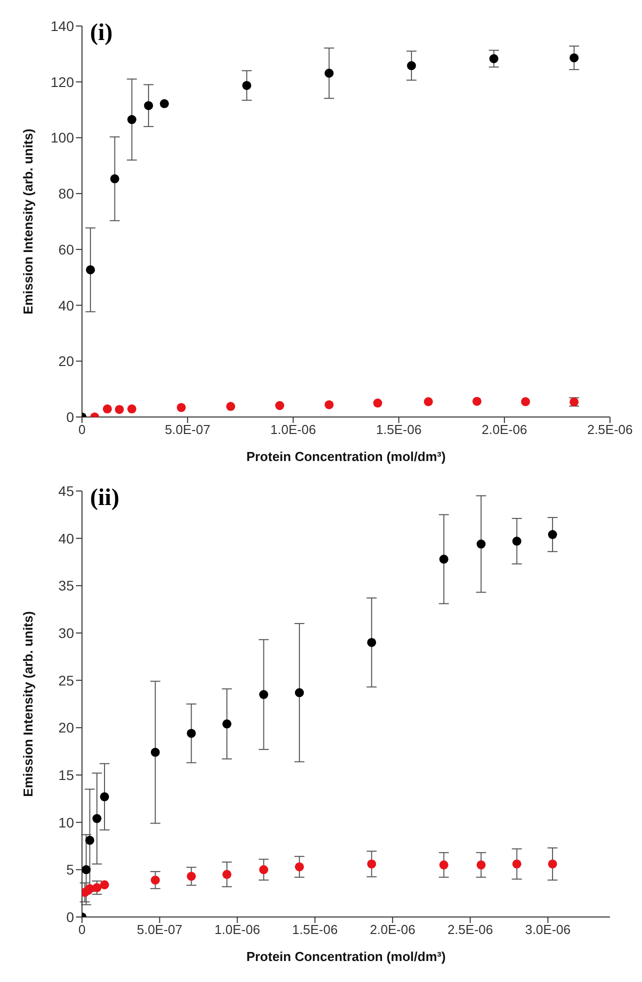 The height and width of the screenshot is (982, 642). I want to click on y-tick-label: 30, so click(66, 632).